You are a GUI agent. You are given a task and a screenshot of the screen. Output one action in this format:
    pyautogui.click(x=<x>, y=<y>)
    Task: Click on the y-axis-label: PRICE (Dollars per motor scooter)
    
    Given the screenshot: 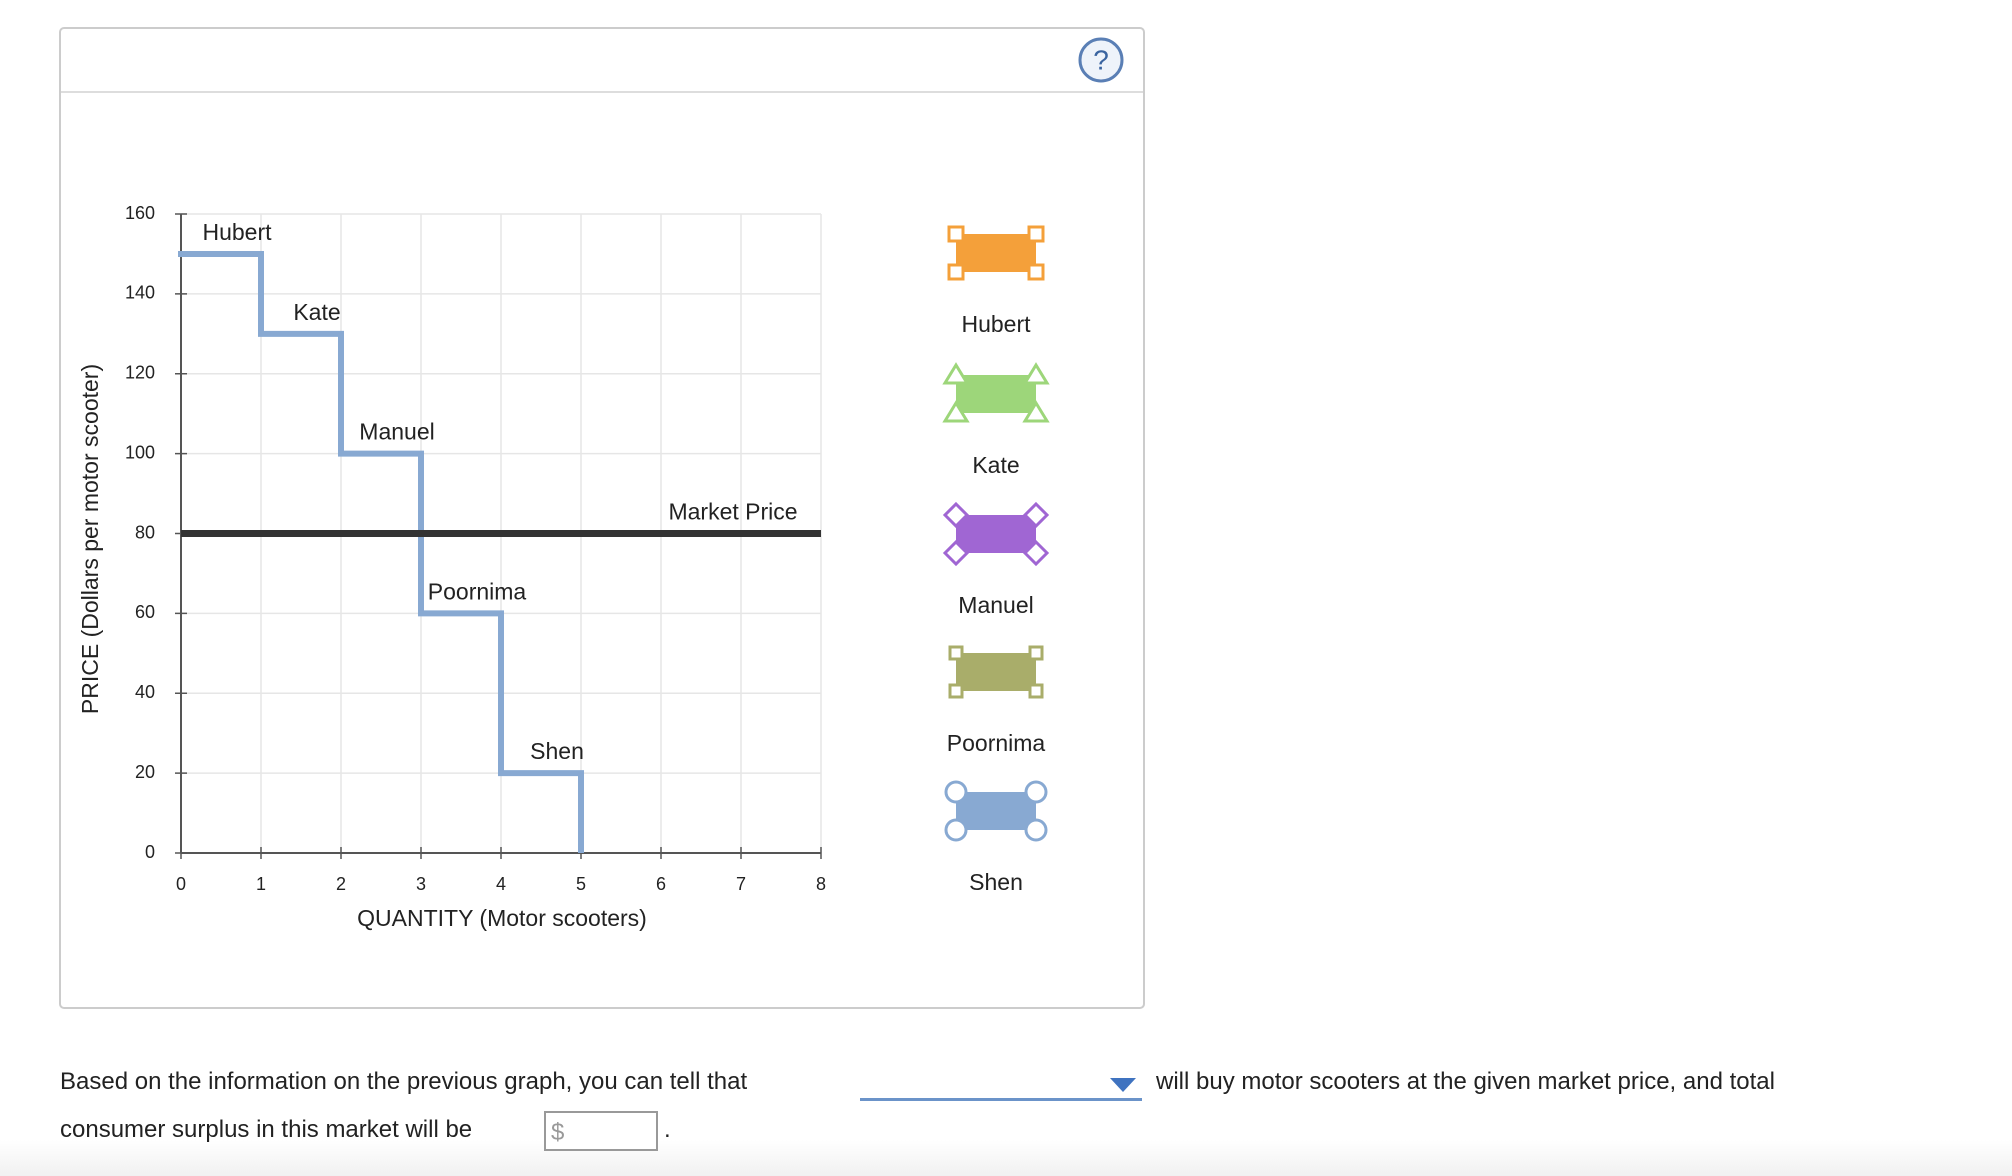 What is the action you would take?
    pyautogui.click(x=90, y=539)
    